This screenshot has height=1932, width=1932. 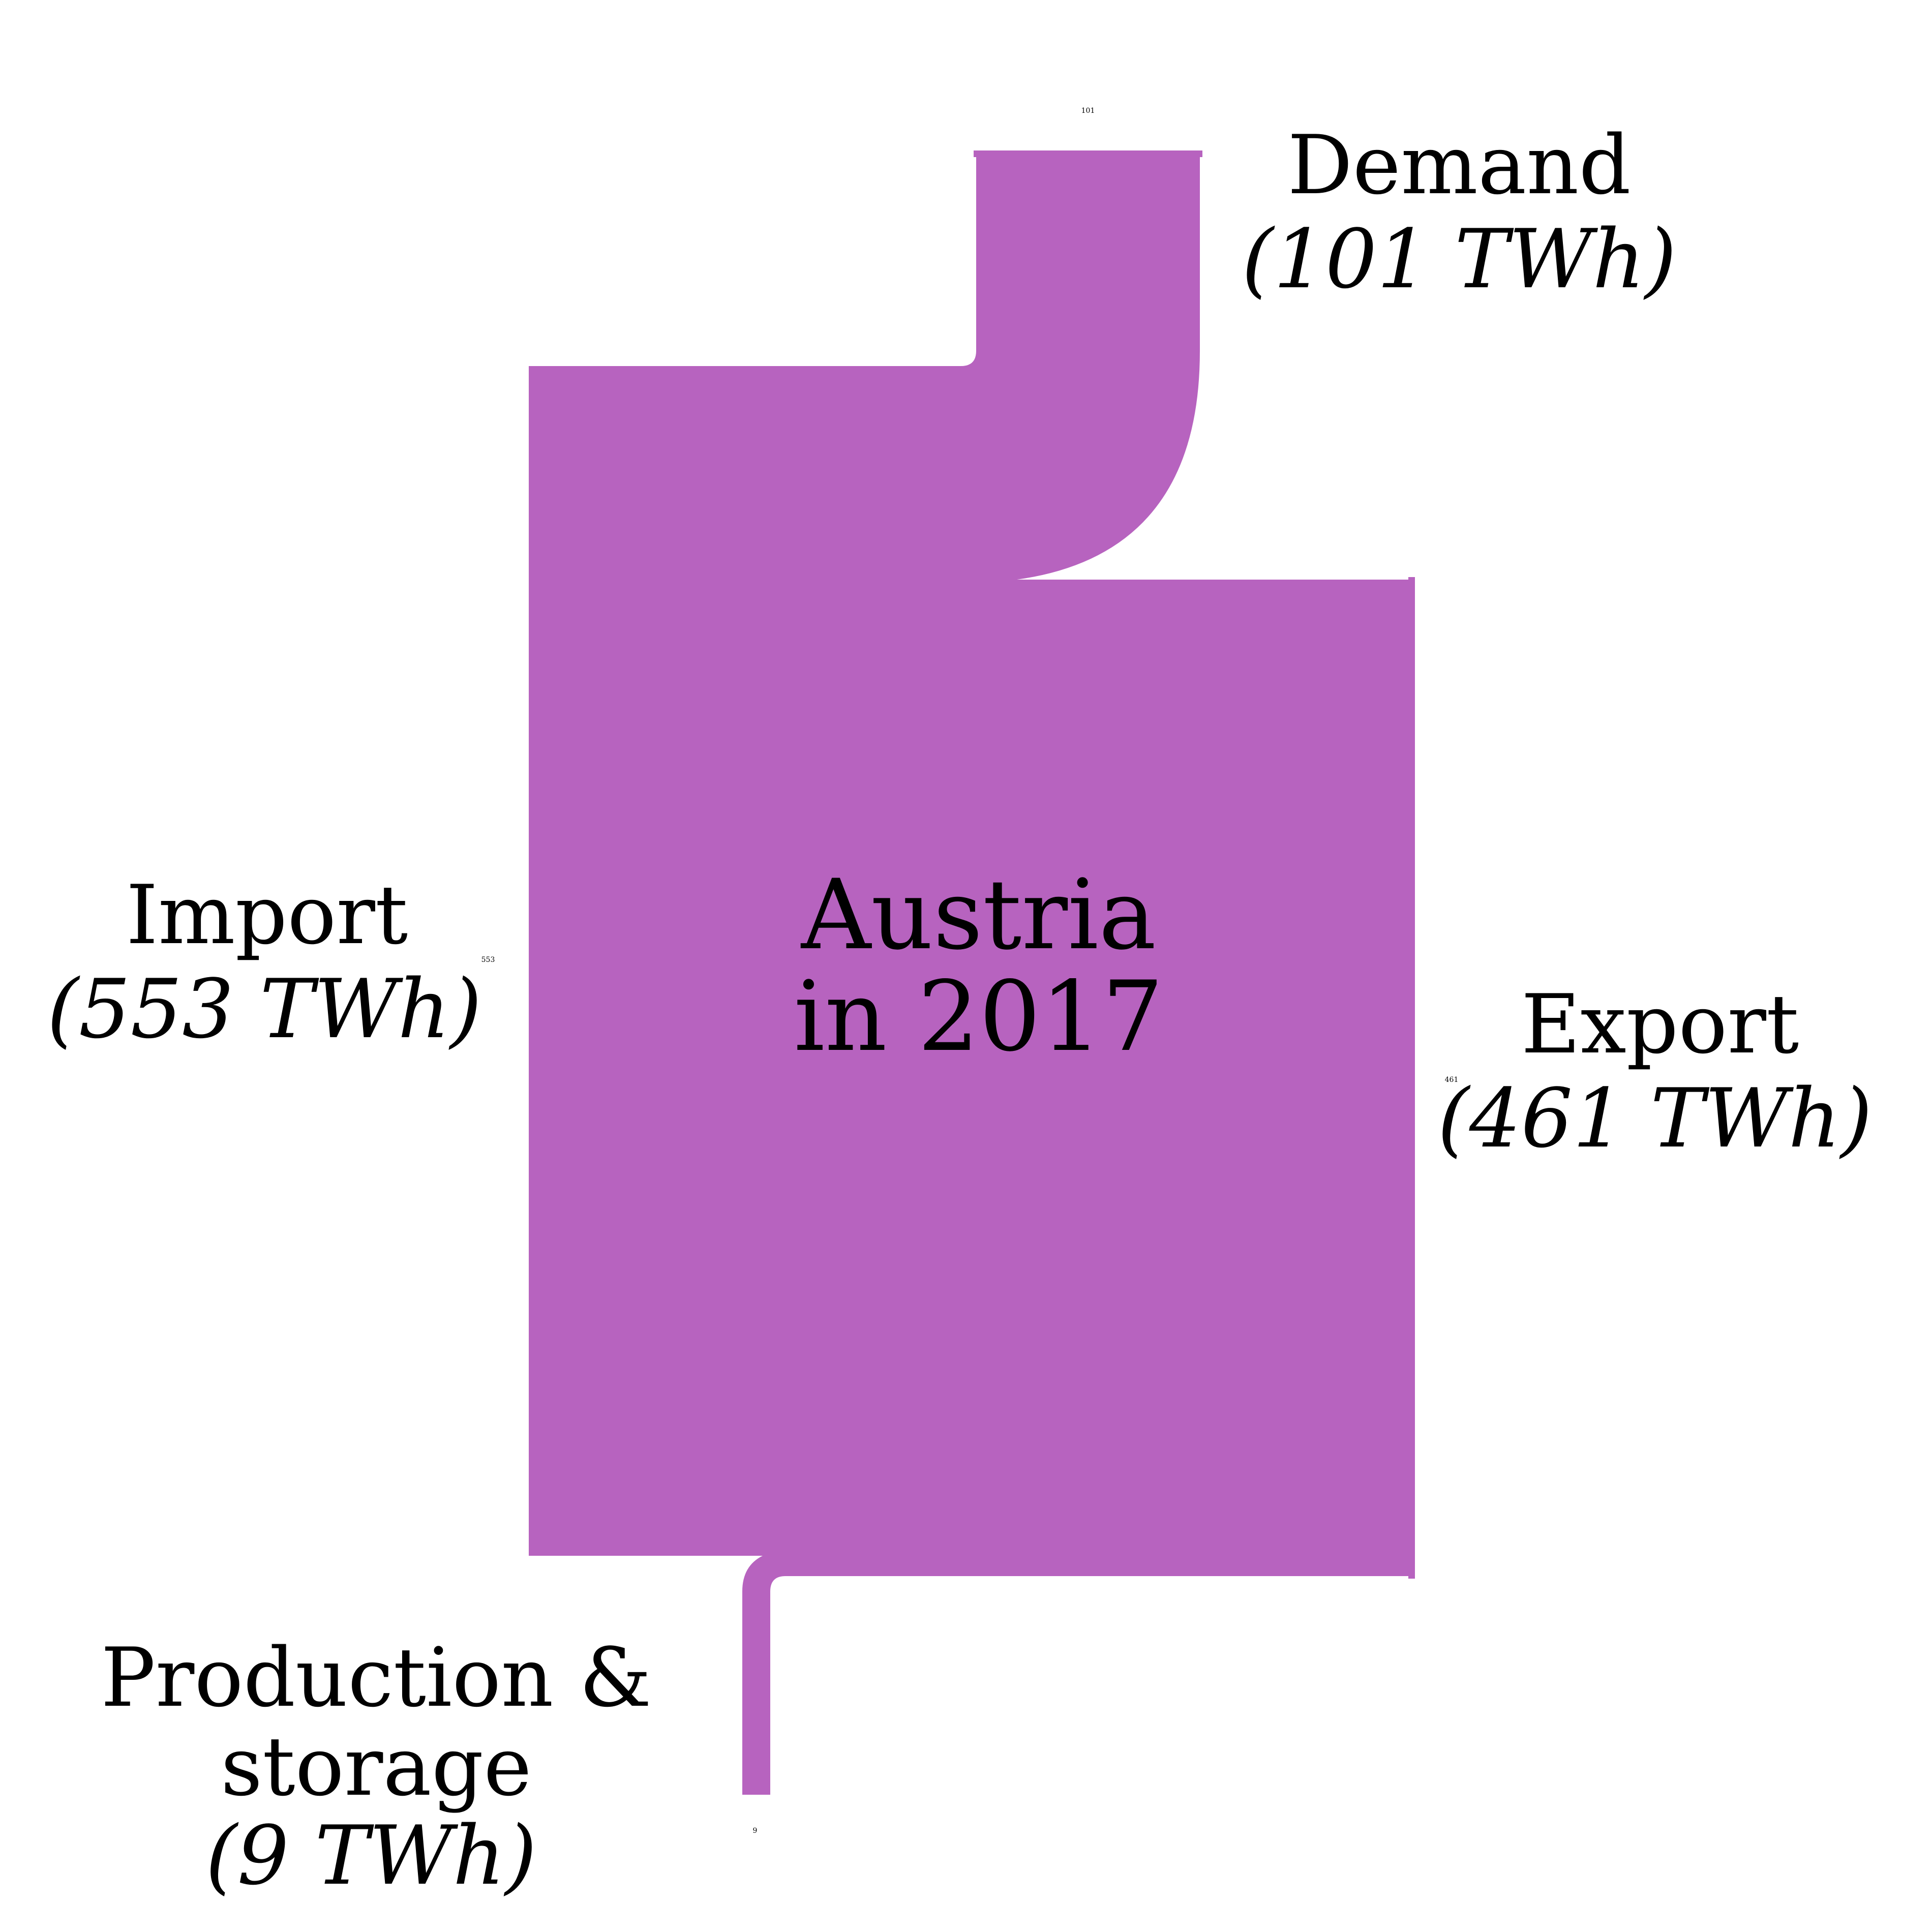 What do you see at coordinates (1459, 260) in the screenshot?
I see `demand-value: (101 TWh)` at bounding box center [1459, 260].